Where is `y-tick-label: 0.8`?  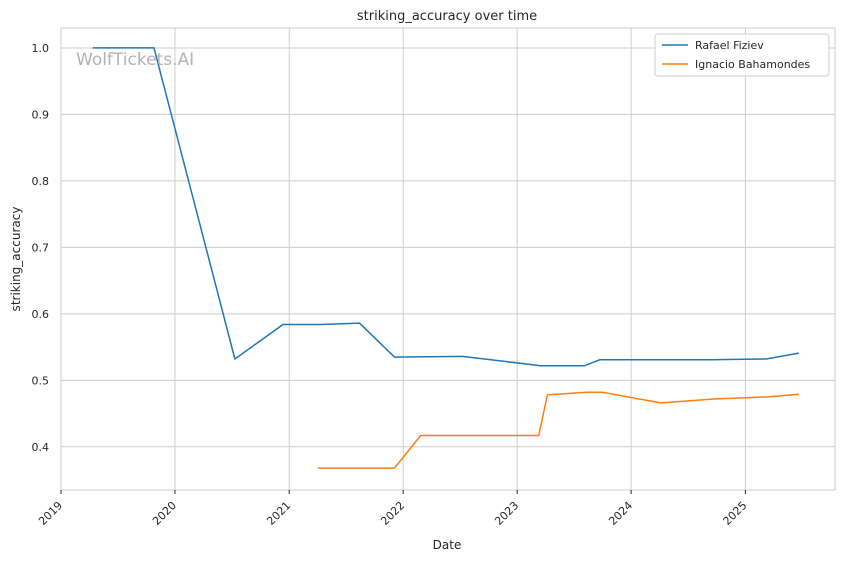
y-tick-label: 0.8 is located at coordinates (41, 181).